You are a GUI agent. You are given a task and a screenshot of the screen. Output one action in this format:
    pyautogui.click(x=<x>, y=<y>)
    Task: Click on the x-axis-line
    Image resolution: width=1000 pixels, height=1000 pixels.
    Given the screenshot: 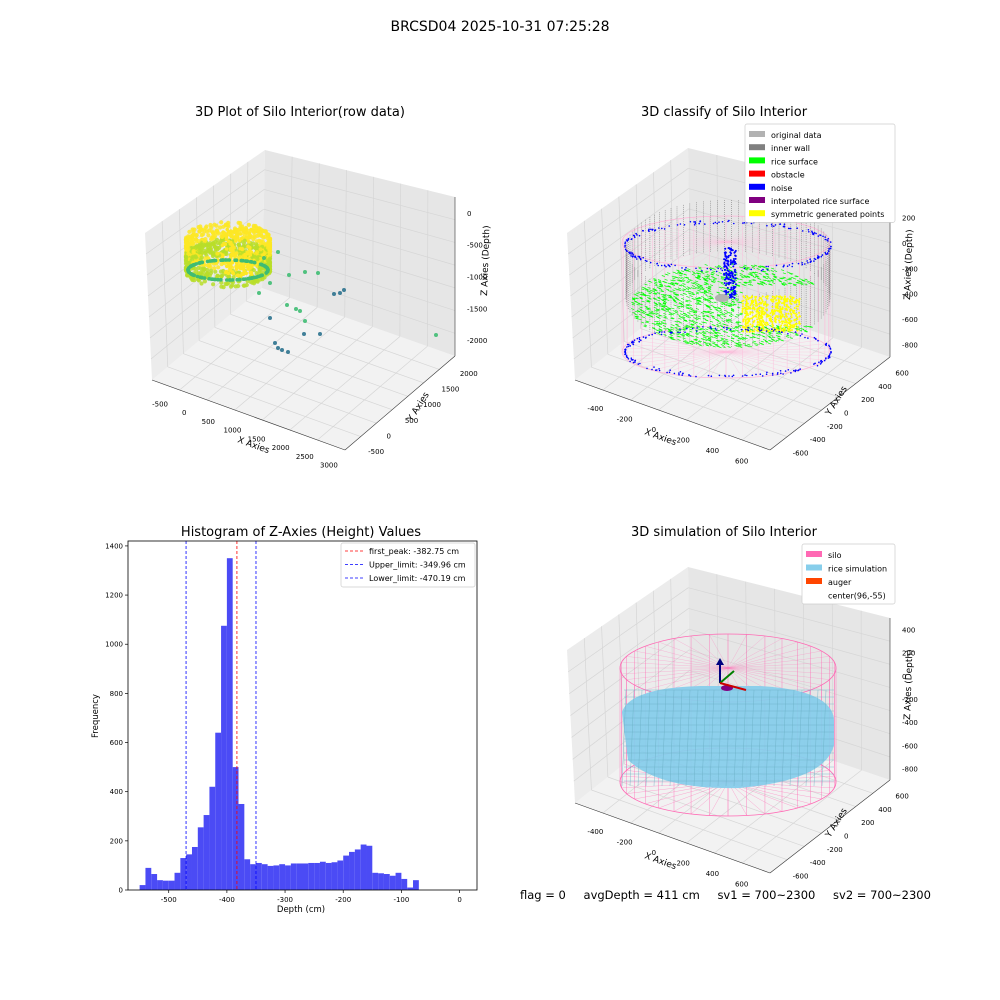 What is the action you would take?
    pyautogui.click(x=248, y=415)
    